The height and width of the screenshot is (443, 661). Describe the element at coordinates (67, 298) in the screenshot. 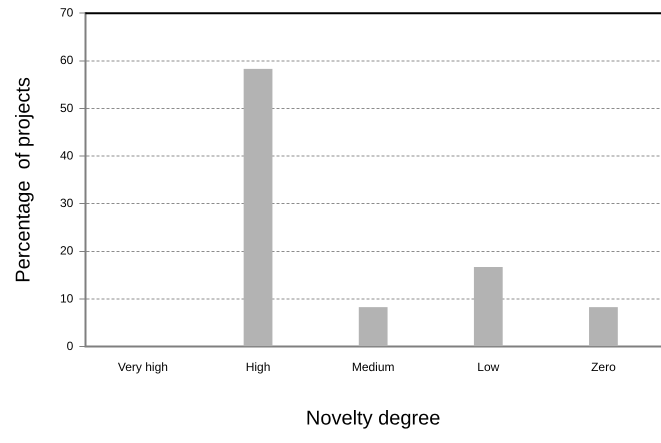

I see `y-tick-label: 10` at that location.